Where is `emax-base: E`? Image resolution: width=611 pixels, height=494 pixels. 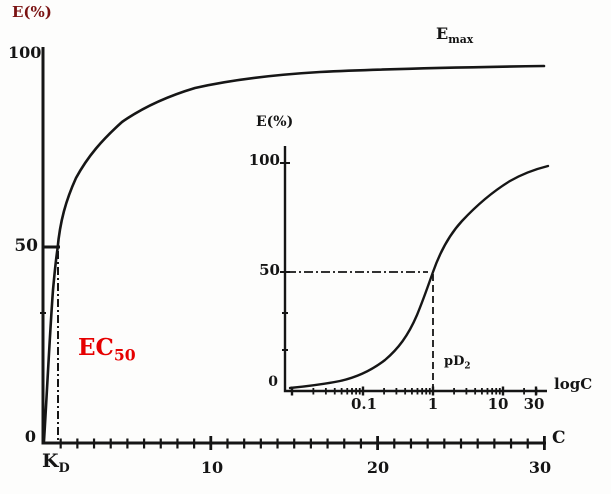
emax-base: E is located at coordinates (442, 33).